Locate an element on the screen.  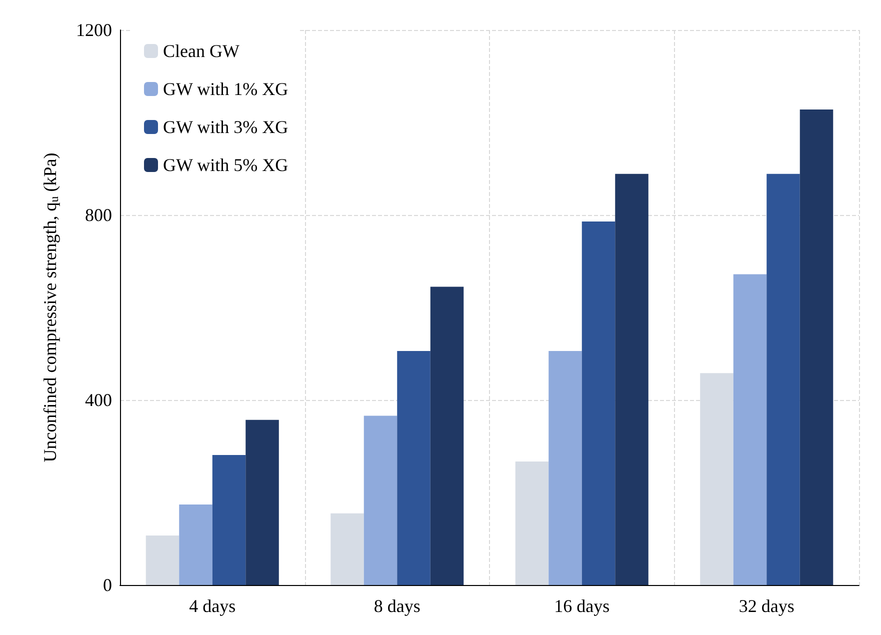
x-tick-label: 8 days is located at coordinates (397, 606).